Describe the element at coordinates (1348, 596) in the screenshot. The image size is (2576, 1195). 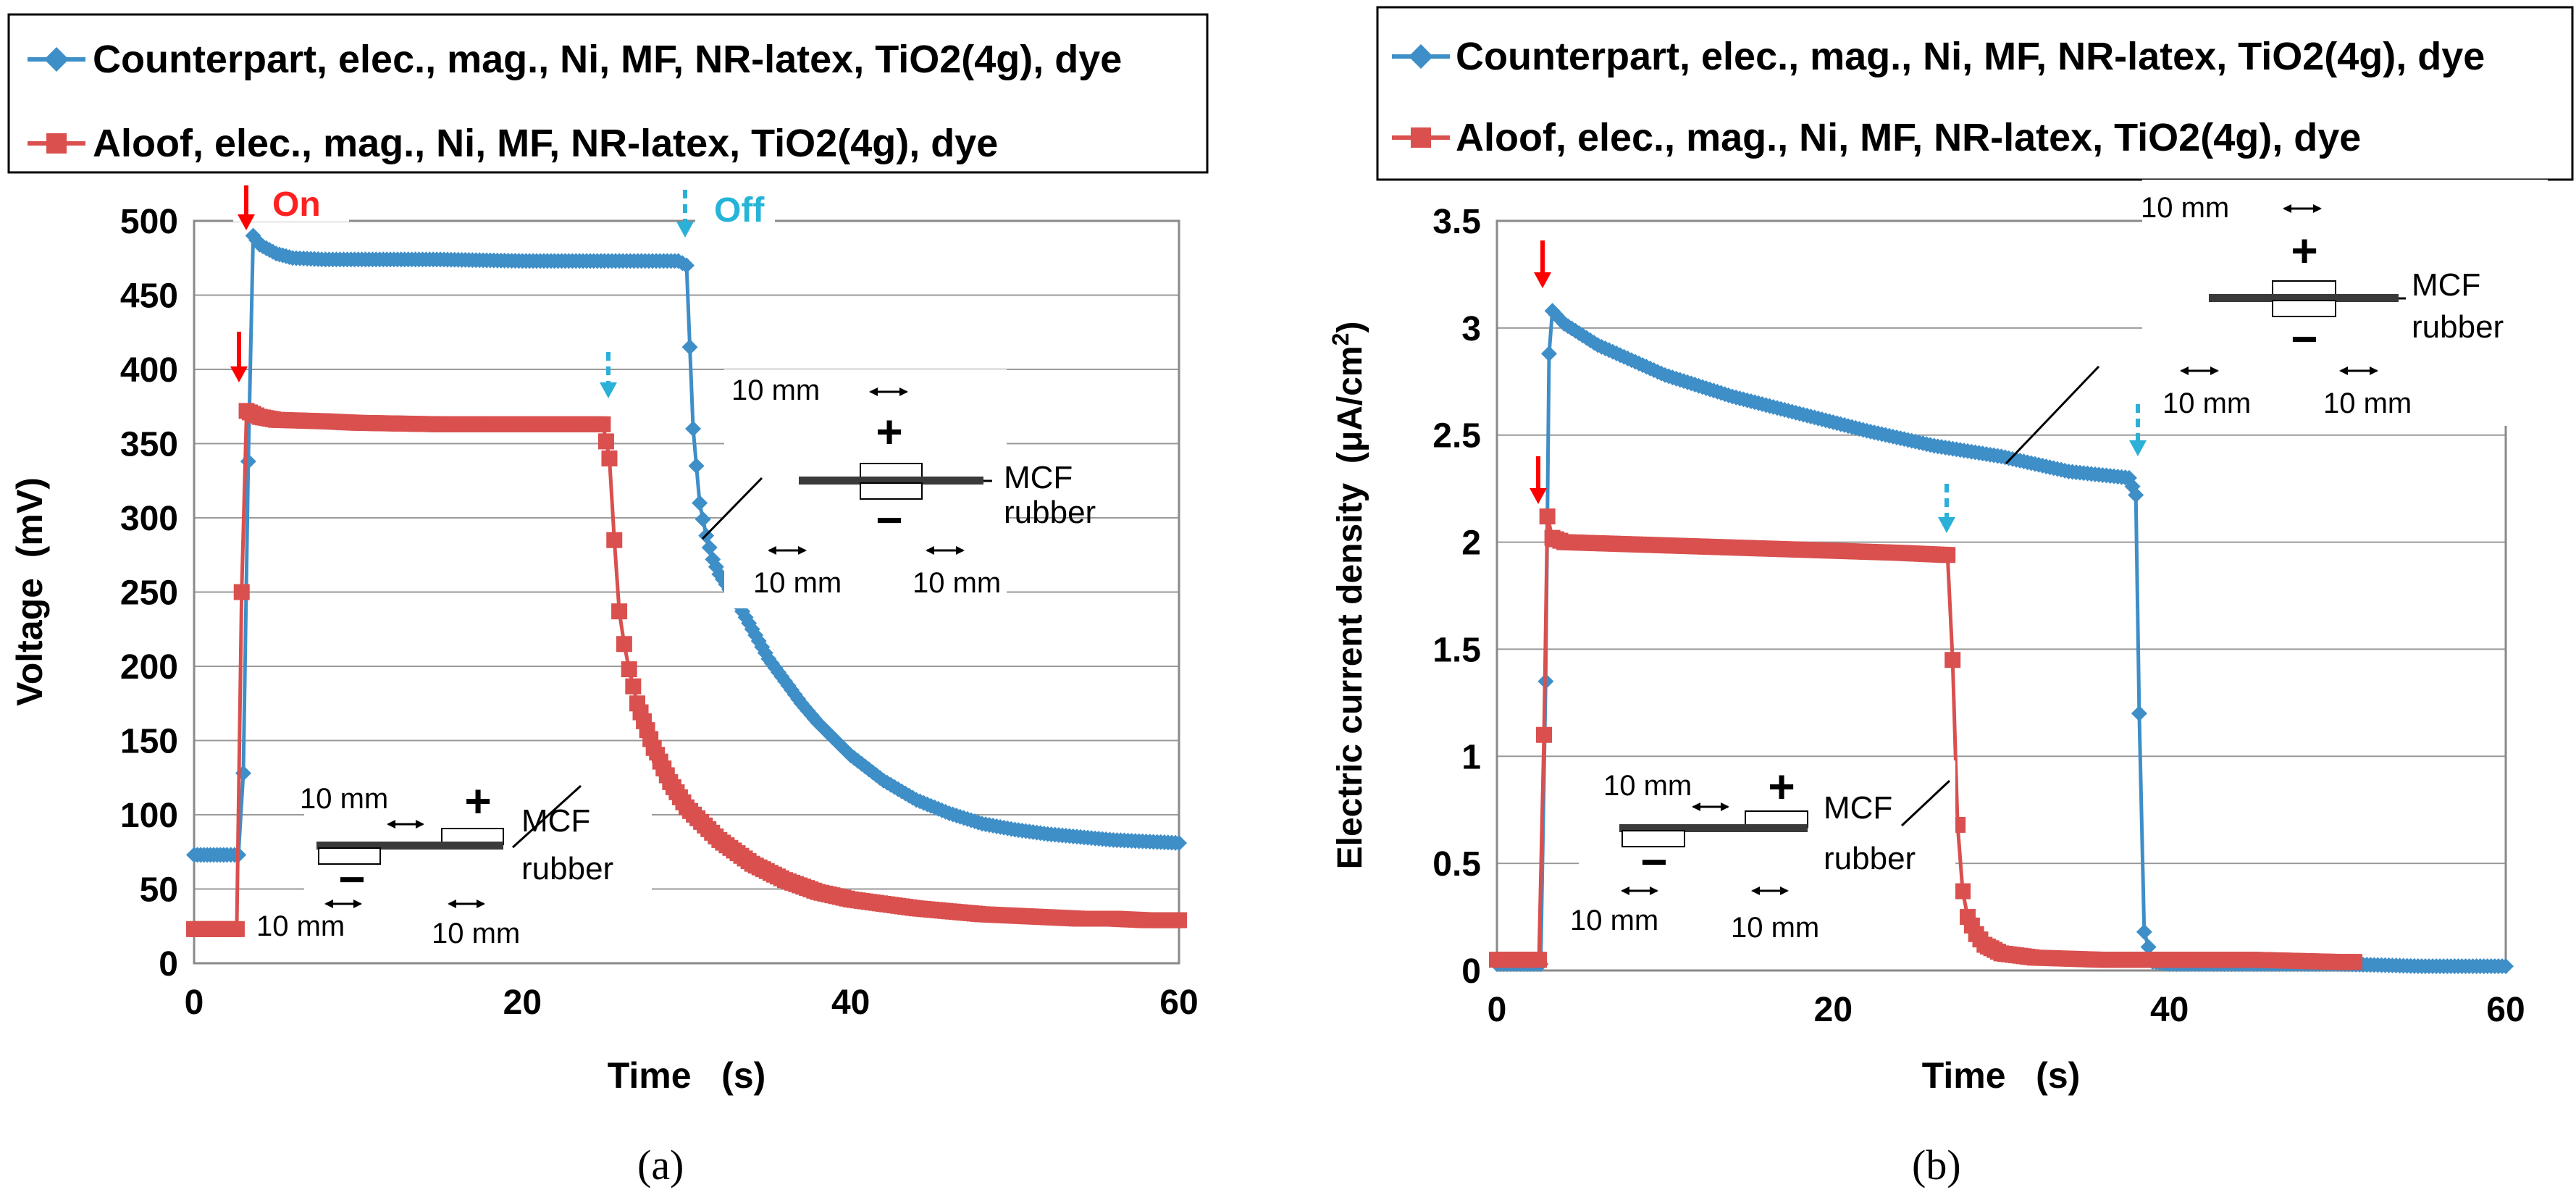
I see `y-axis-title-b: Electric current density (μA/cm2)` at that location.